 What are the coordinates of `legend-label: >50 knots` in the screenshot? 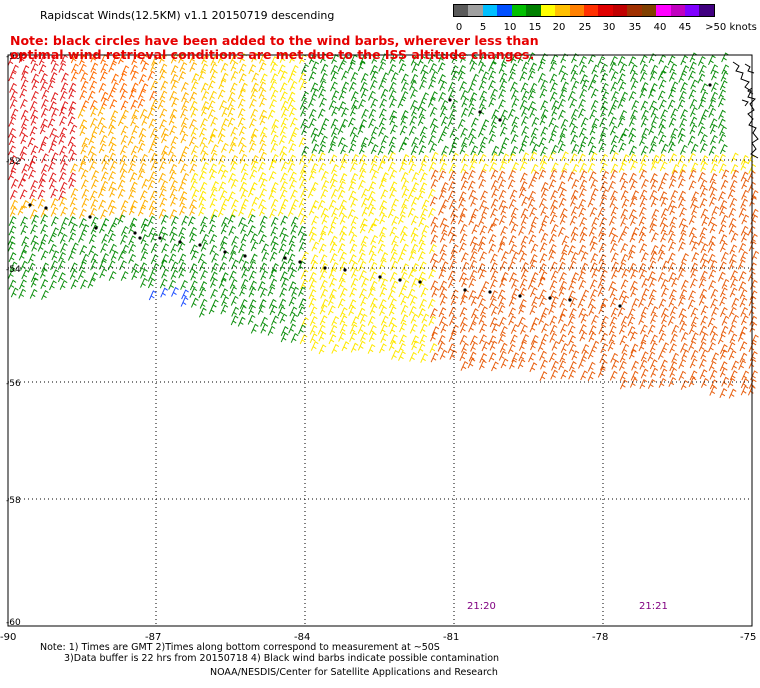 It's located at (731, 27).